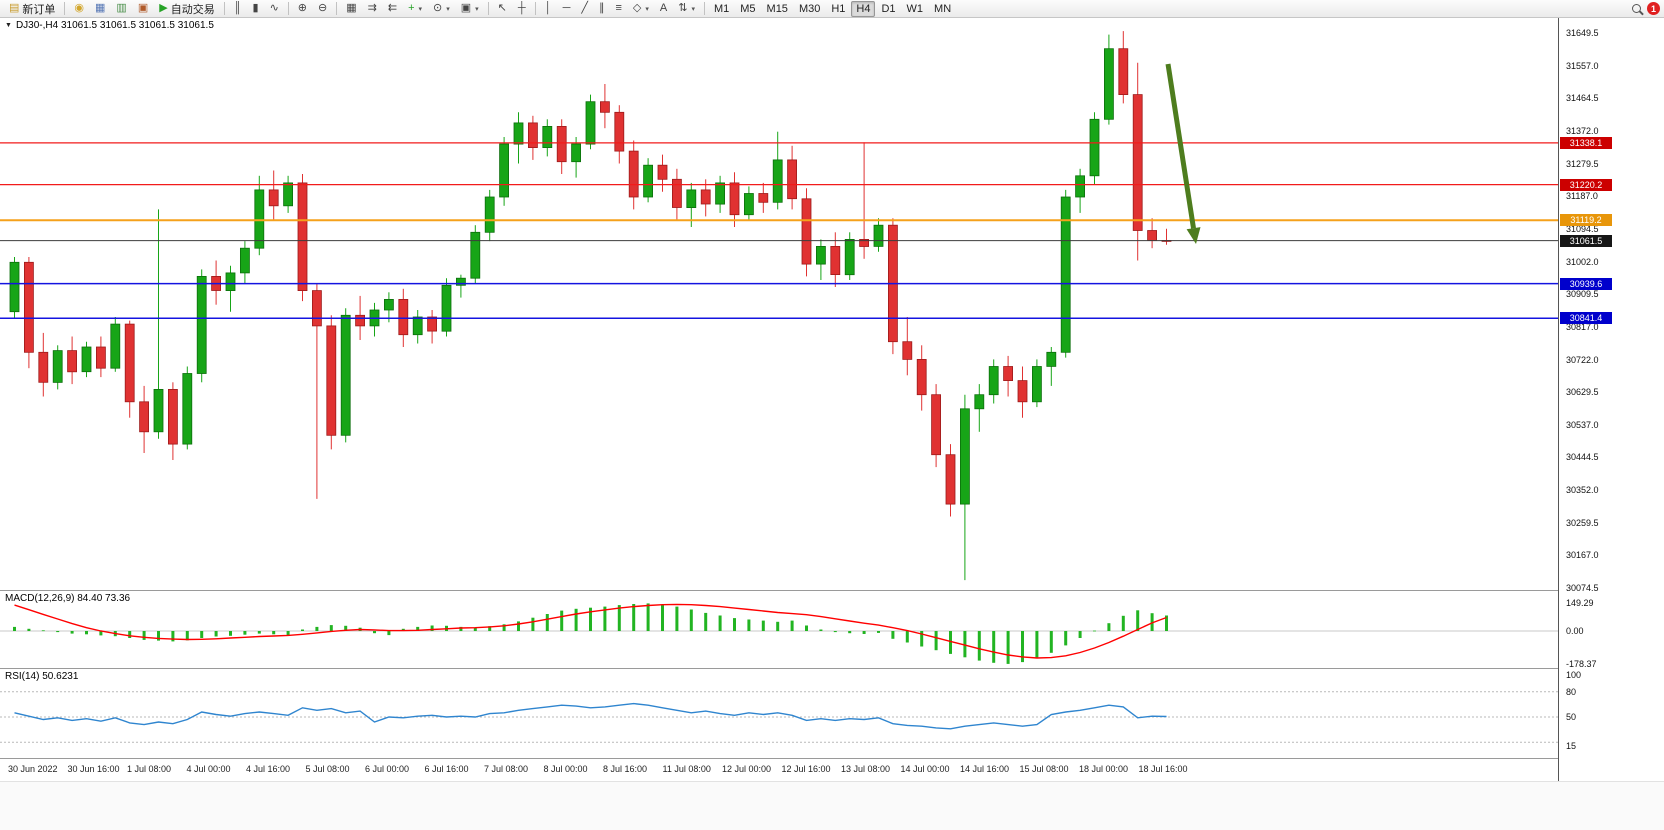 This screenshot has height=830, width=1664. Describe the element at coordinates (888, 9) in the screenshot. I see `timeframe-d1: D1` at that location.